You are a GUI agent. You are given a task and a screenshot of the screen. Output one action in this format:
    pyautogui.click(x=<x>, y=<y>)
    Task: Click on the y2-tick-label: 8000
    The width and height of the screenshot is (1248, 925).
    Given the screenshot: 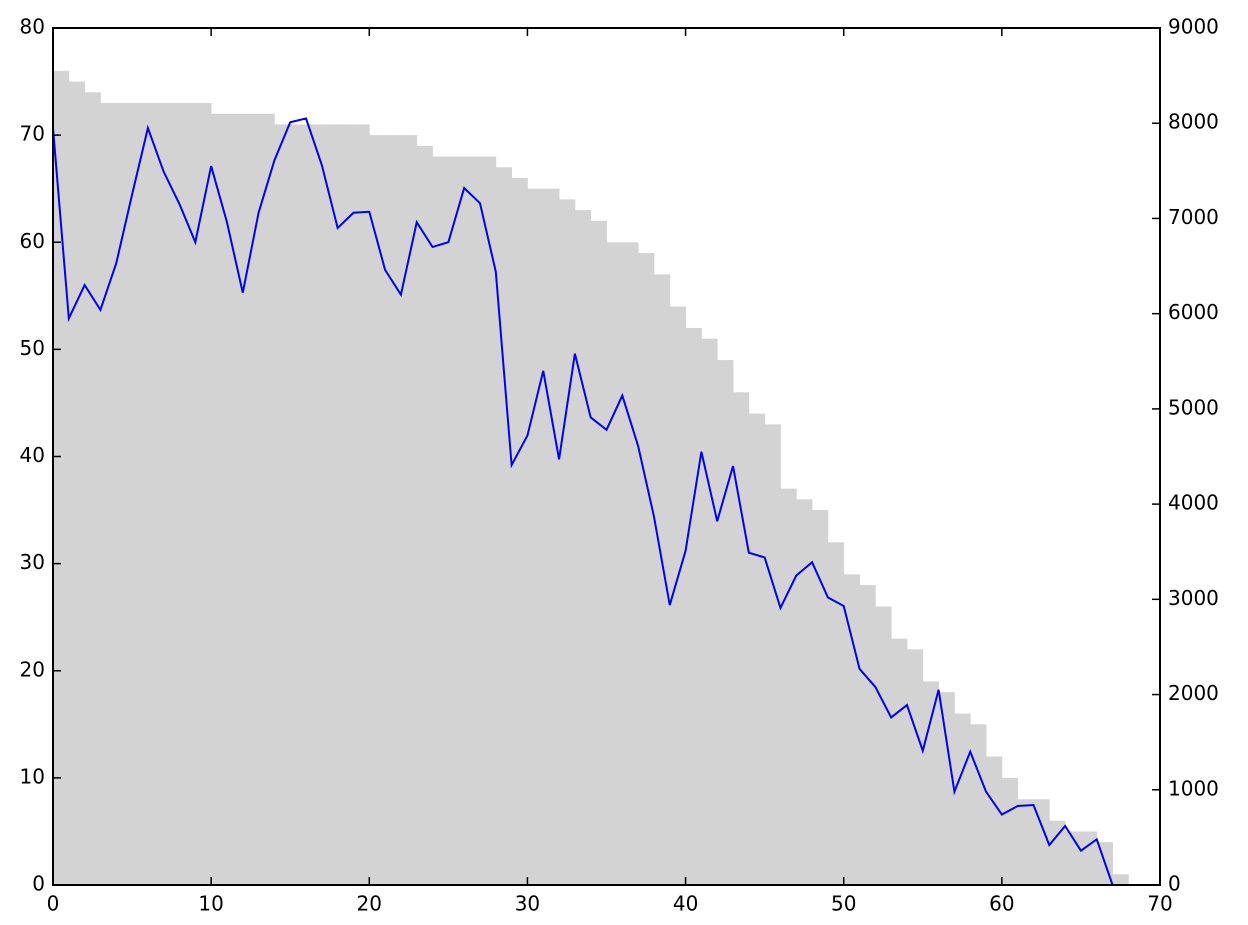 What is the action you would take?
    pyautogui.click(x=1193, y=122)
    